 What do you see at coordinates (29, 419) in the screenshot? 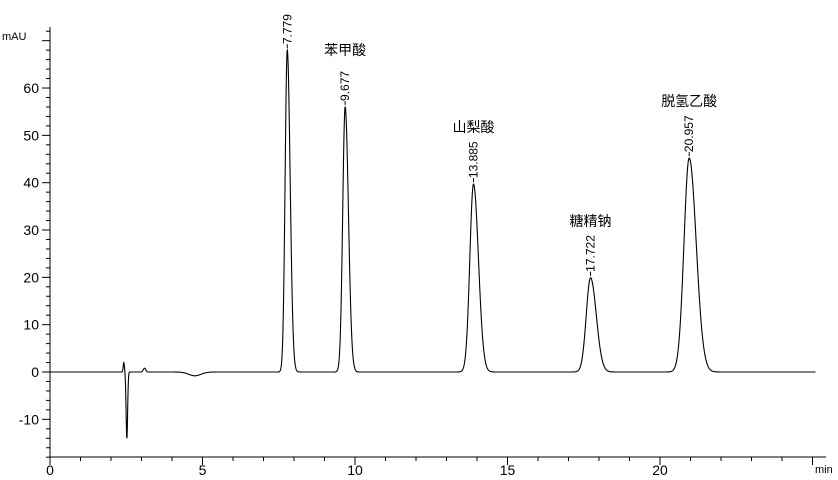
I see `y-tick-label: -10` at bounding box center [29, 419].